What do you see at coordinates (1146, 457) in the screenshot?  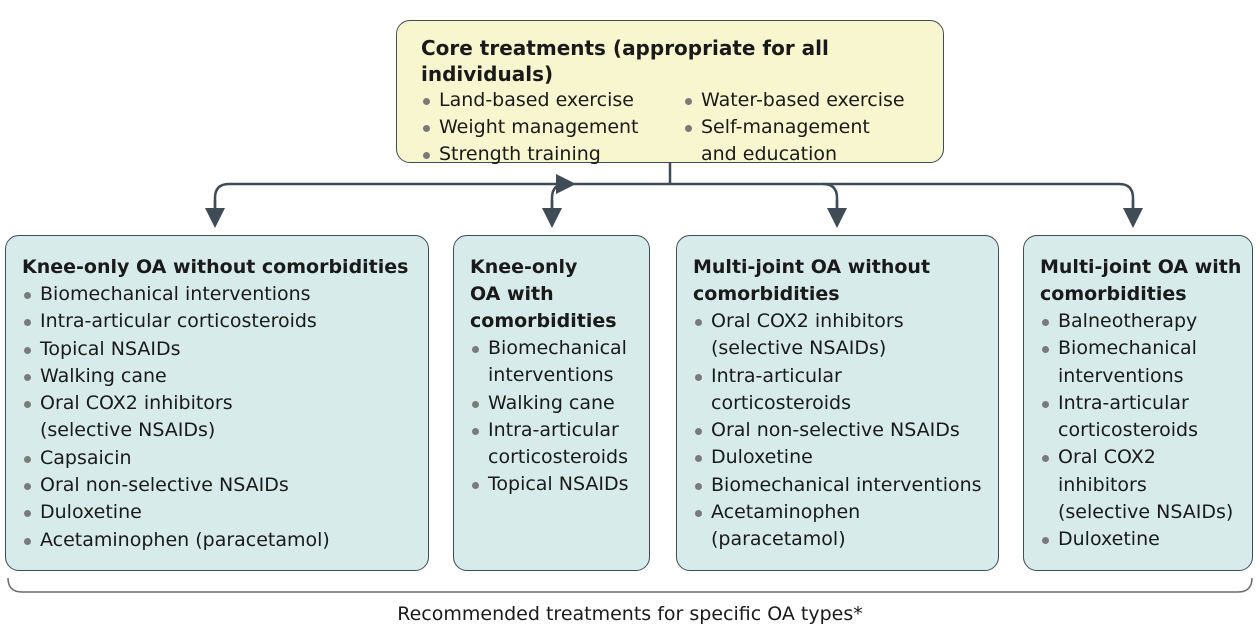 I see `list-item: Oral COX2` at bounding box center [1146, 457].